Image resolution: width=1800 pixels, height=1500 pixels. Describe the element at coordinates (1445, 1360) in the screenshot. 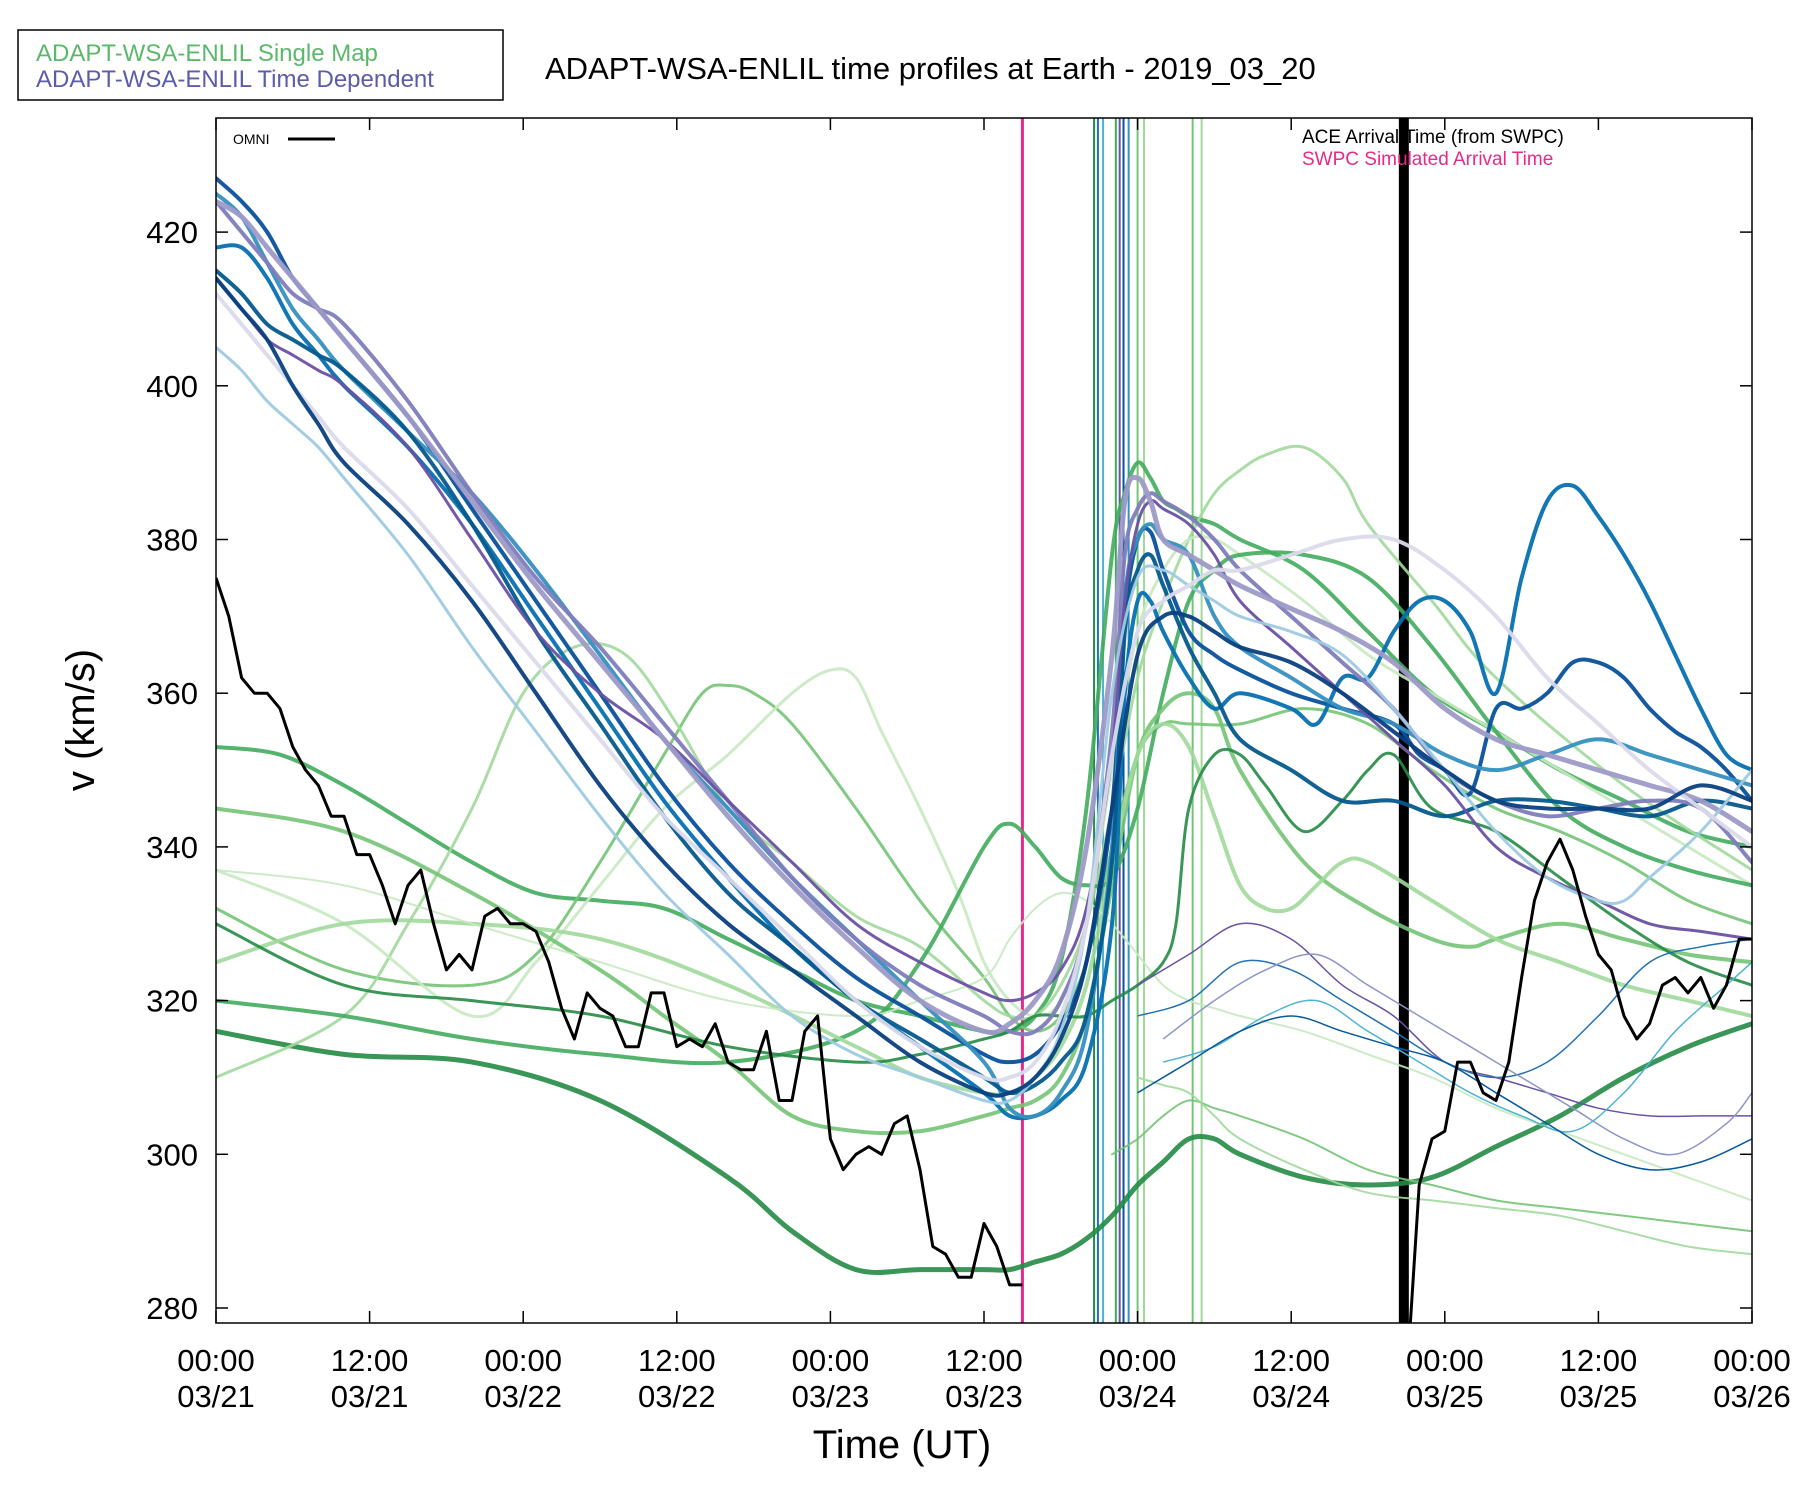

I see `x-tick-time-8: 00:00` at that location.